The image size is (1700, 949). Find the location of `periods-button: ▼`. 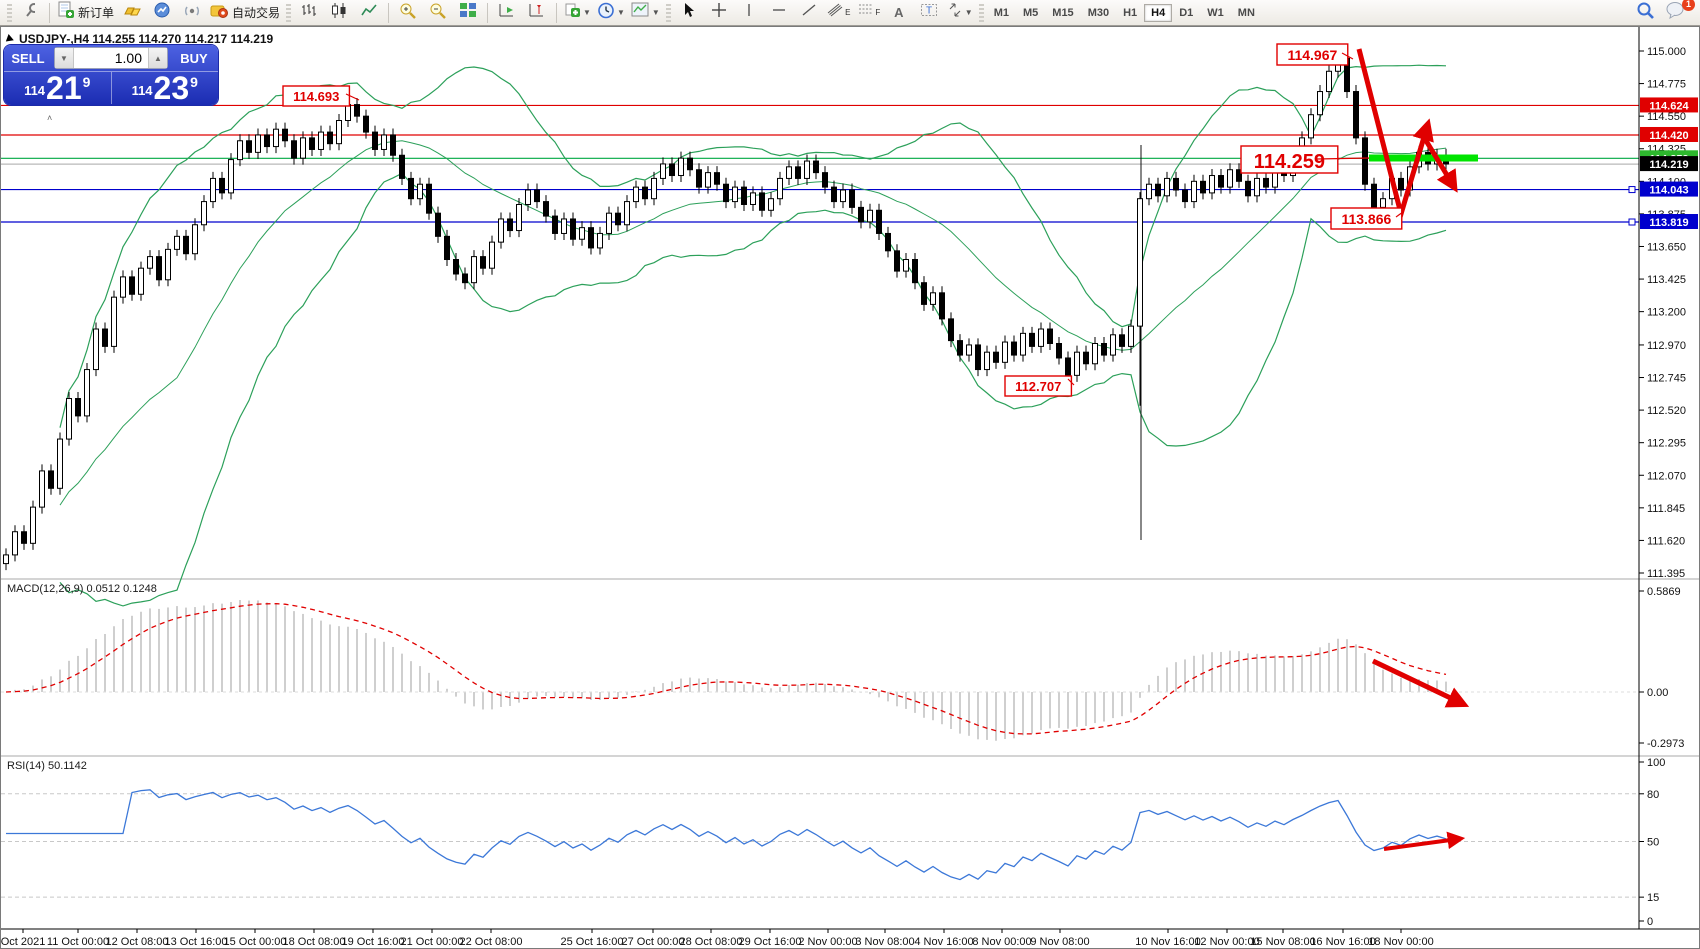

periods-button: ▼ is located at coordinates (611, 13).